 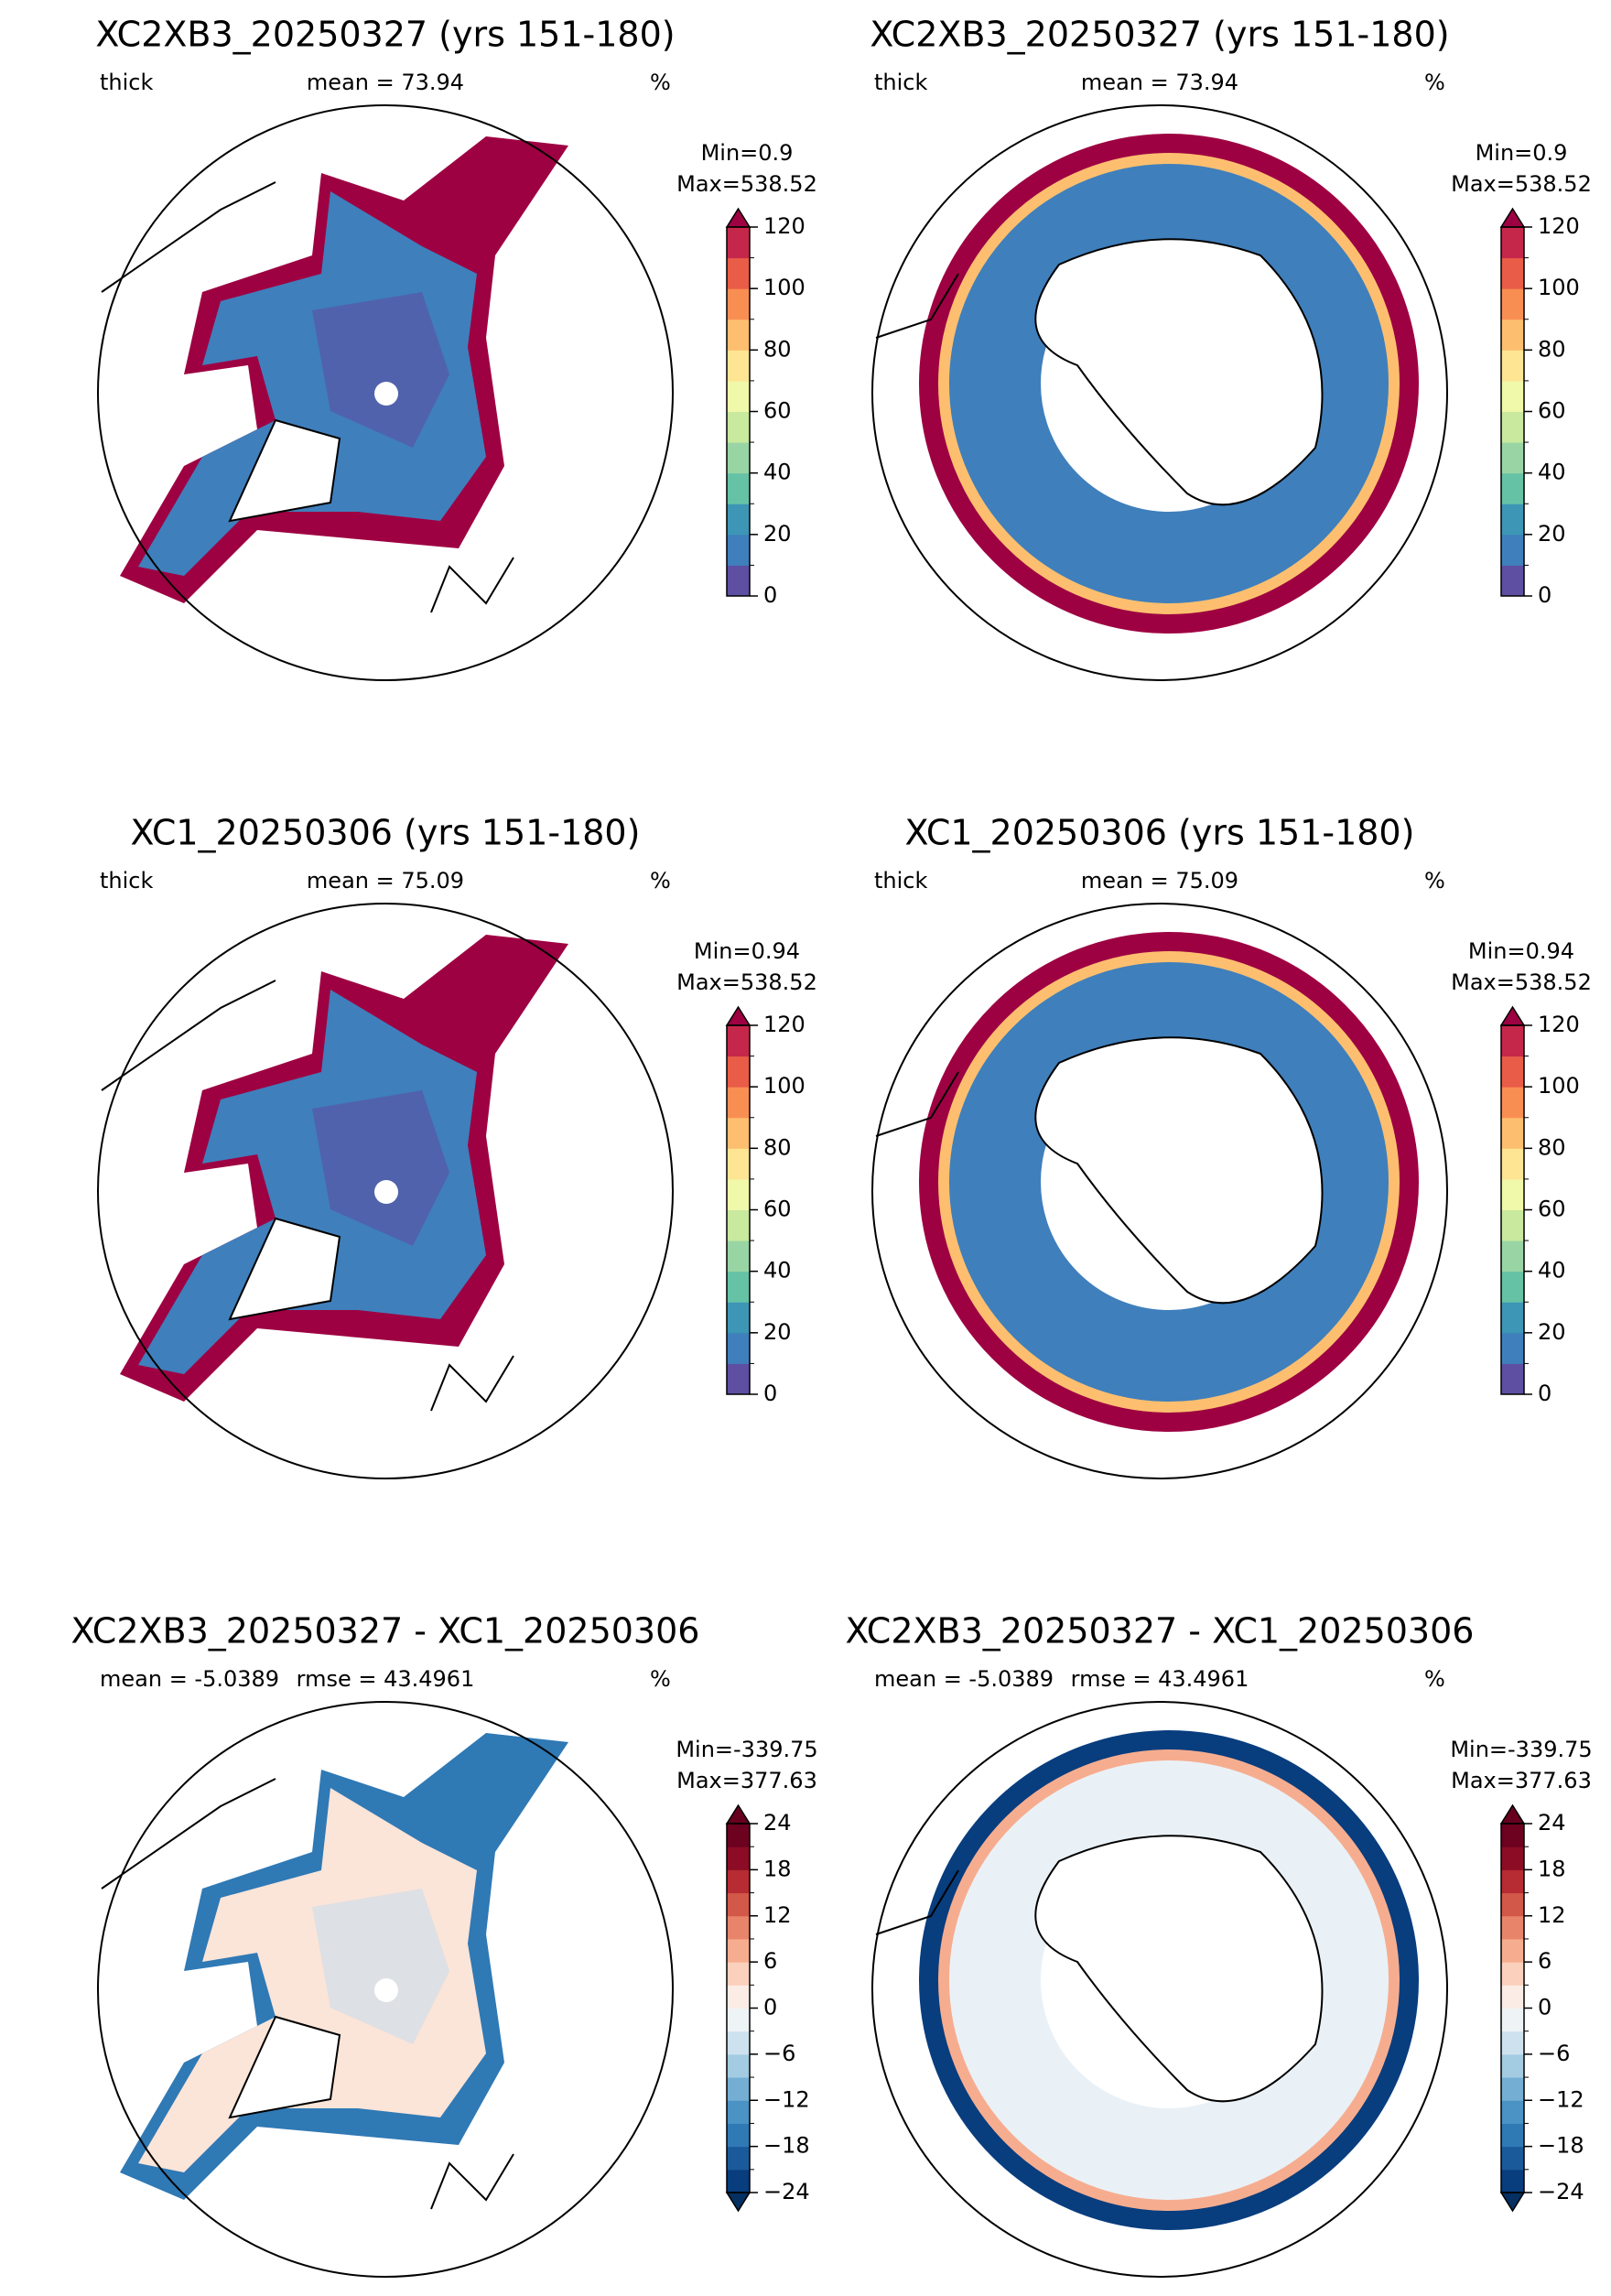 What do you see at coordinates (777, 349) in the screenshot?
I see `colorbar-tick-label: 80` at bounding box center [777, 349].